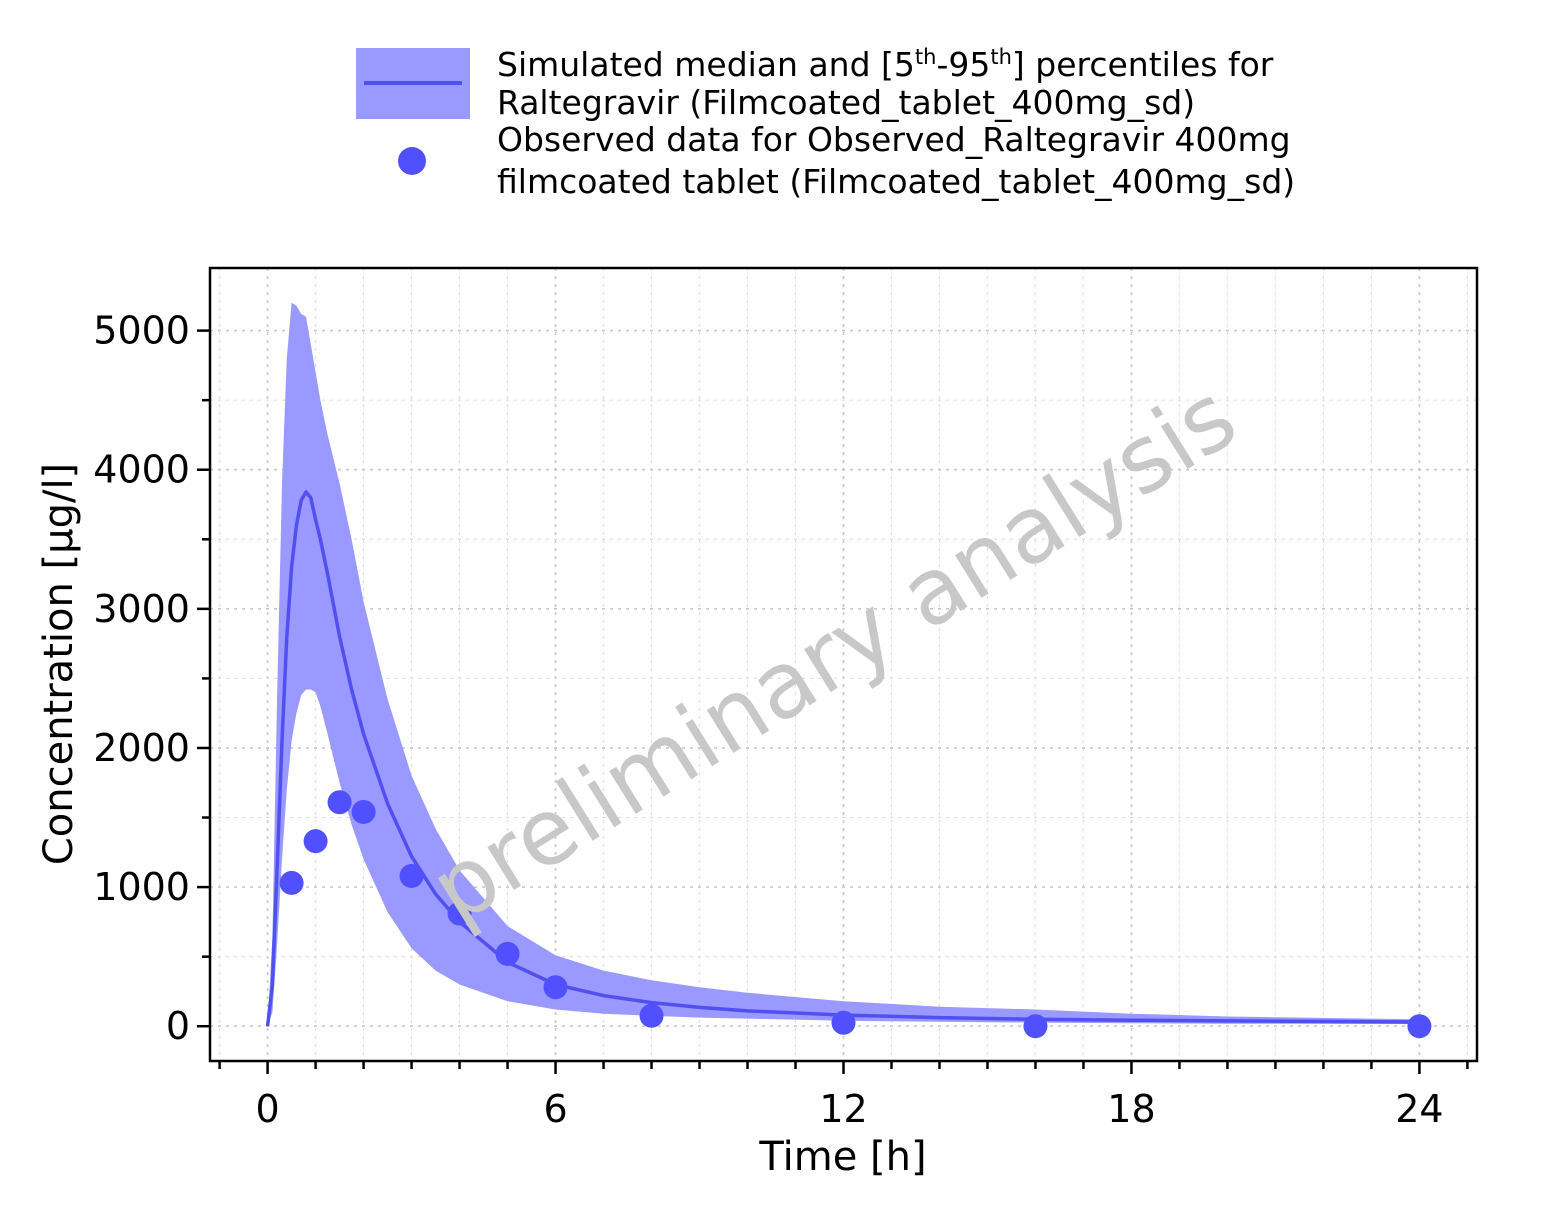  Describe the element at coordinates (706, 64) in the screenshot. I see `legend-sim-part1: Simulated median and [5` at that location.